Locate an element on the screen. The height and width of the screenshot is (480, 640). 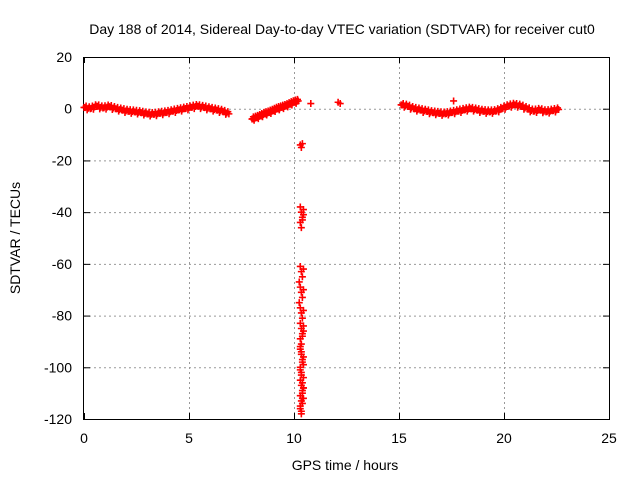
y-tick-label: -100 is located at coordinates (58, 367).